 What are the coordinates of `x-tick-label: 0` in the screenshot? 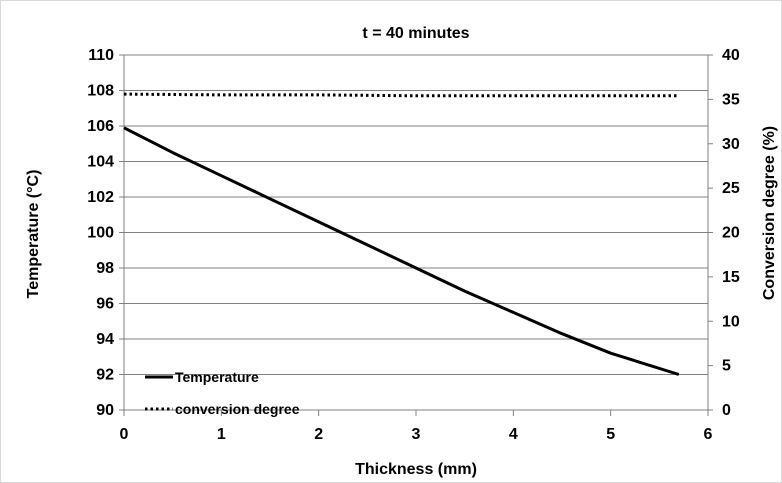 It's located at (124, 434).